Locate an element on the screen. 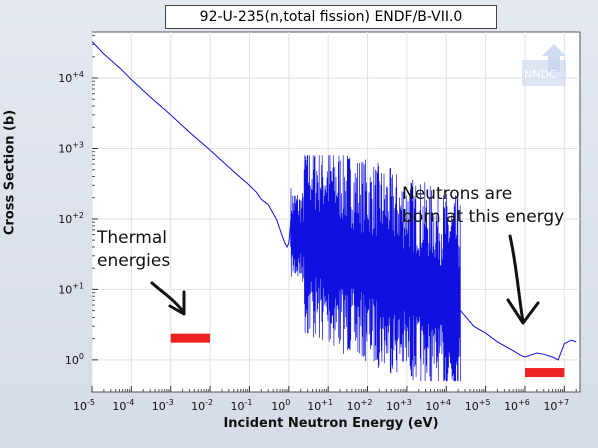  x-tick-label: 10⁻⁴ is located at coordinates (123, 405).